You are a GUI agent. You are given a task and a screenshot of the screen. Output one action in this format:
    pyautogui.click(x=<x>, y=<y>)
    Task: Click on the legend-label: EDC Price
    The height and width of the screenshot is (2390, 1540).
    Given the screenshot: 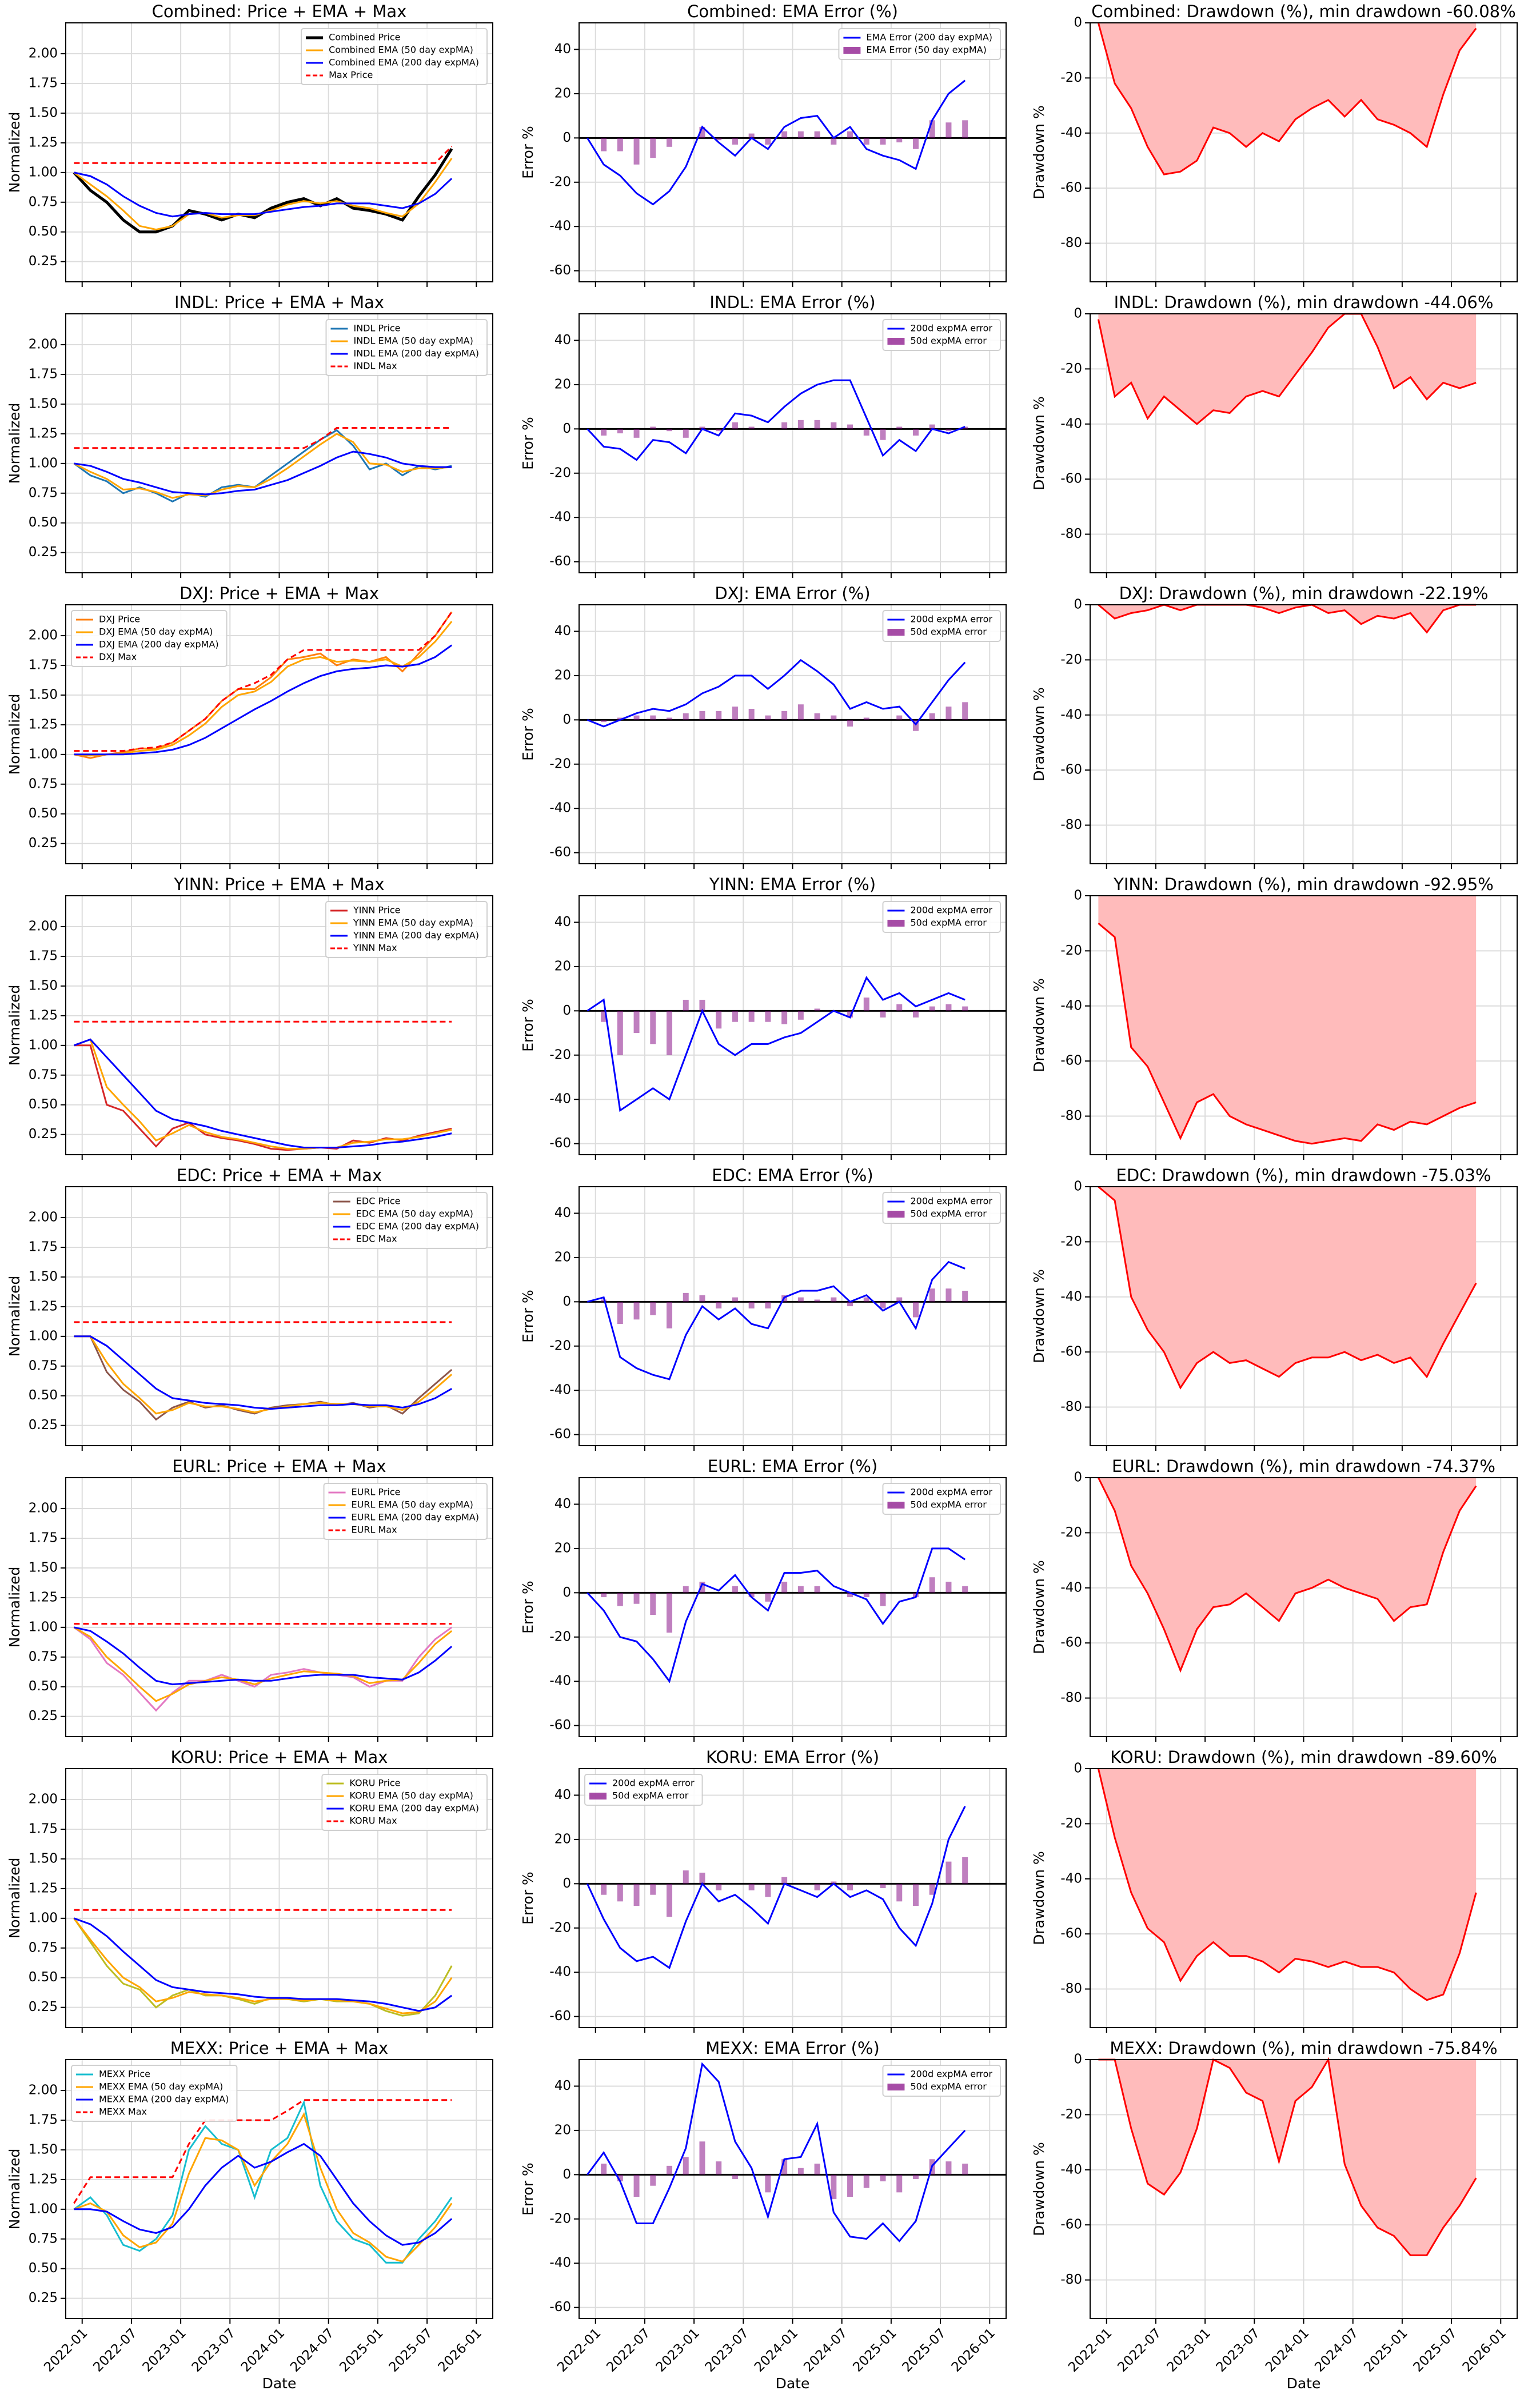 What is the action you would take?
    pyautogui.click(x=378, y=1201)
    